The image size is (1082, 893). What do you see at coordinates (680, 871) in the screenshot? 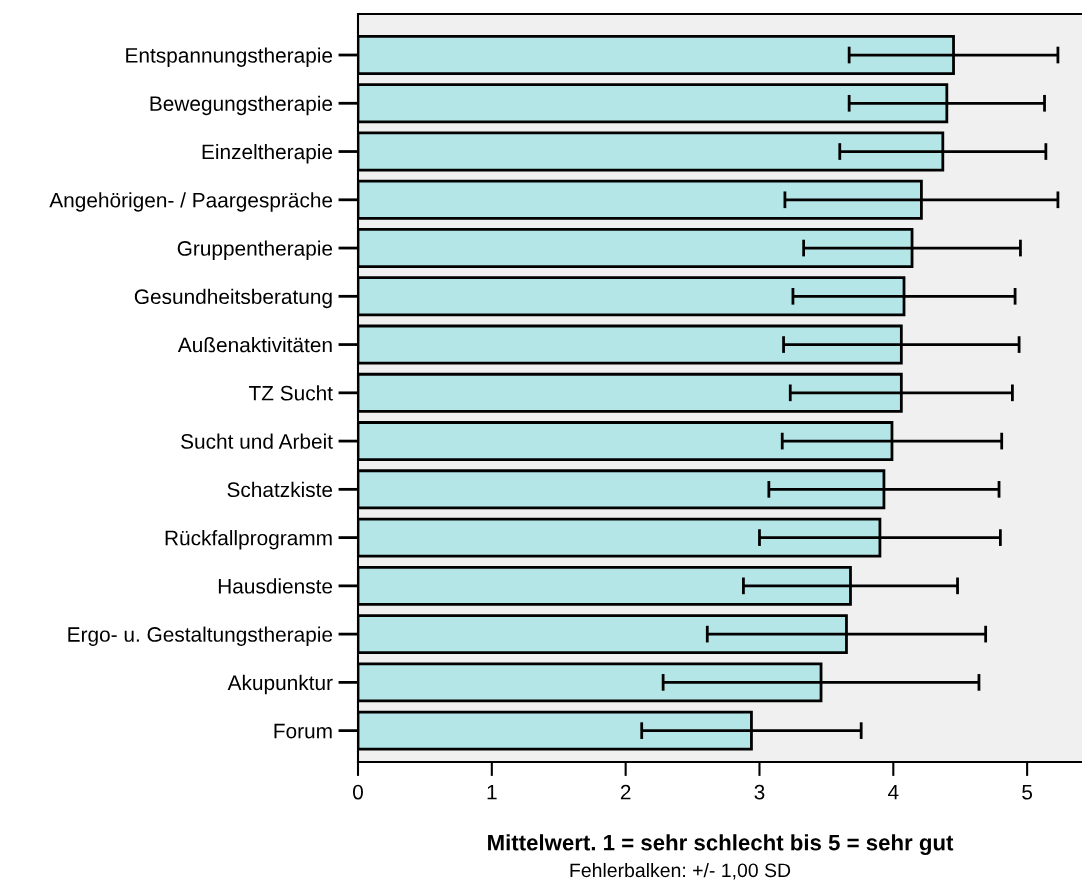
I see `text: Fehlerbalken: +/- 1,00 SD` at bounding box center [680, 871].